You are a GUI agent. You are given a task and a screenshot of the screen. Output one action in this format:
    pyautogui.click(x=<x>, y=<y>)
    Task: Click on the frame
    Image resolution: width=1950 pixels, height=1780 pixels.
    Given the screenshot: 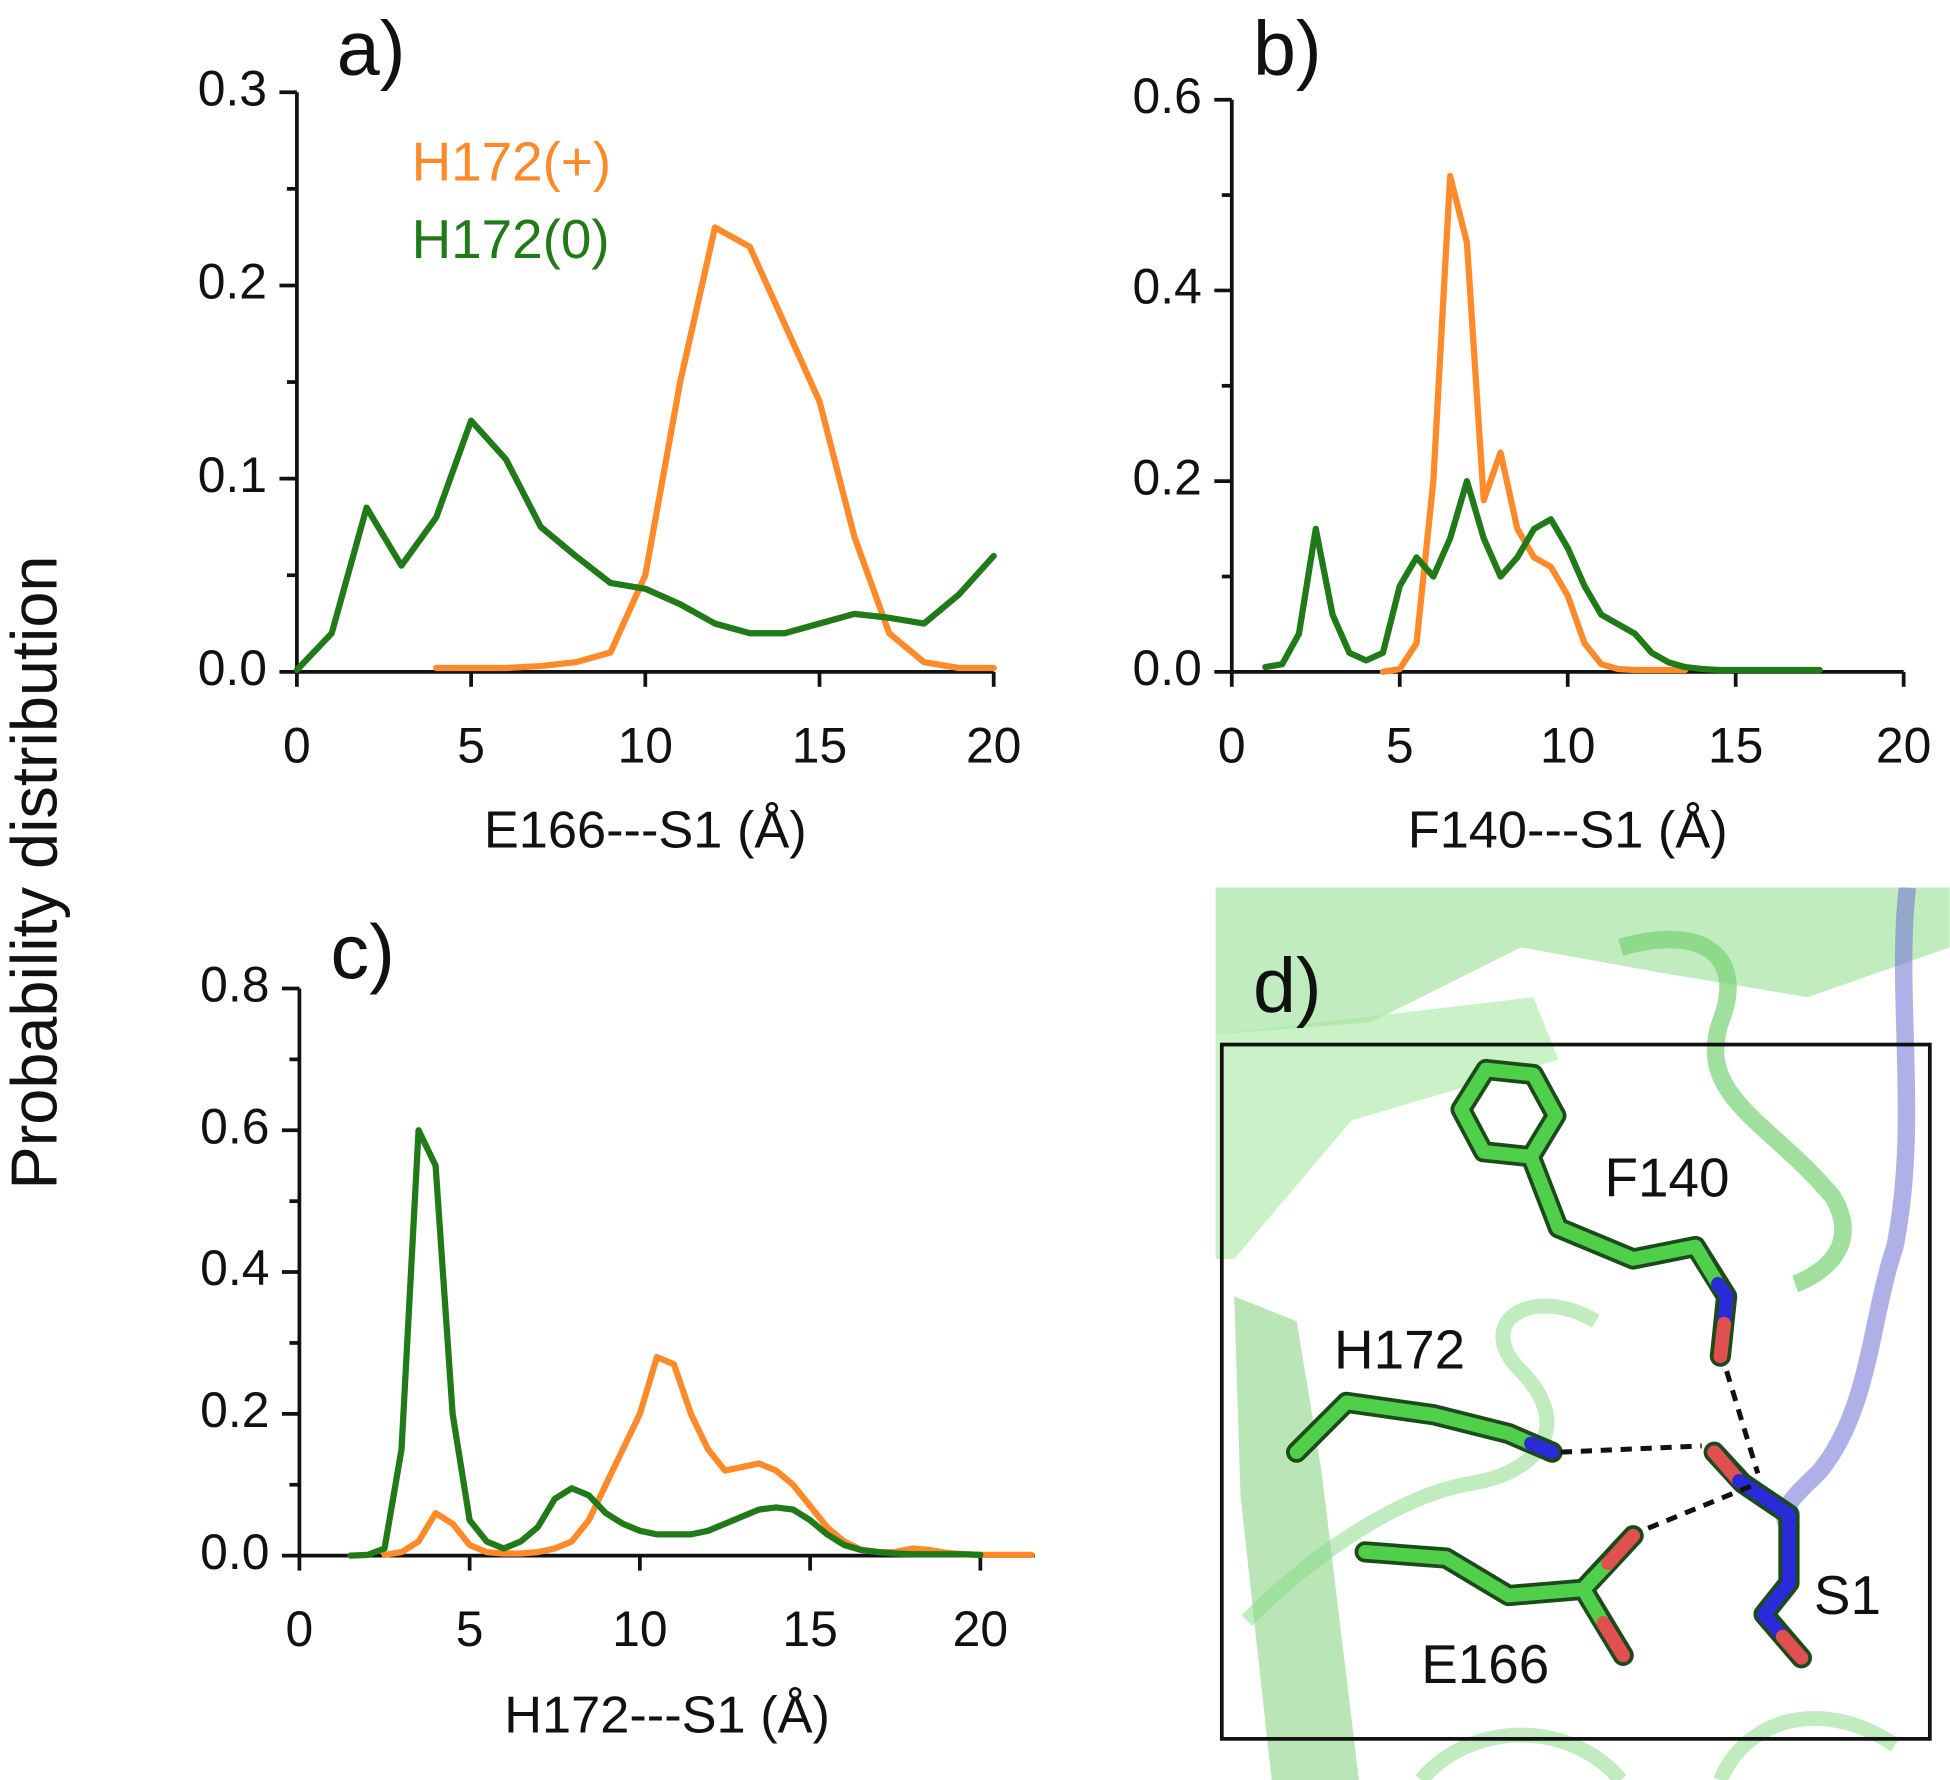 What is the action you would take?
    pyautogui.click(x=1575, y=1391)
    